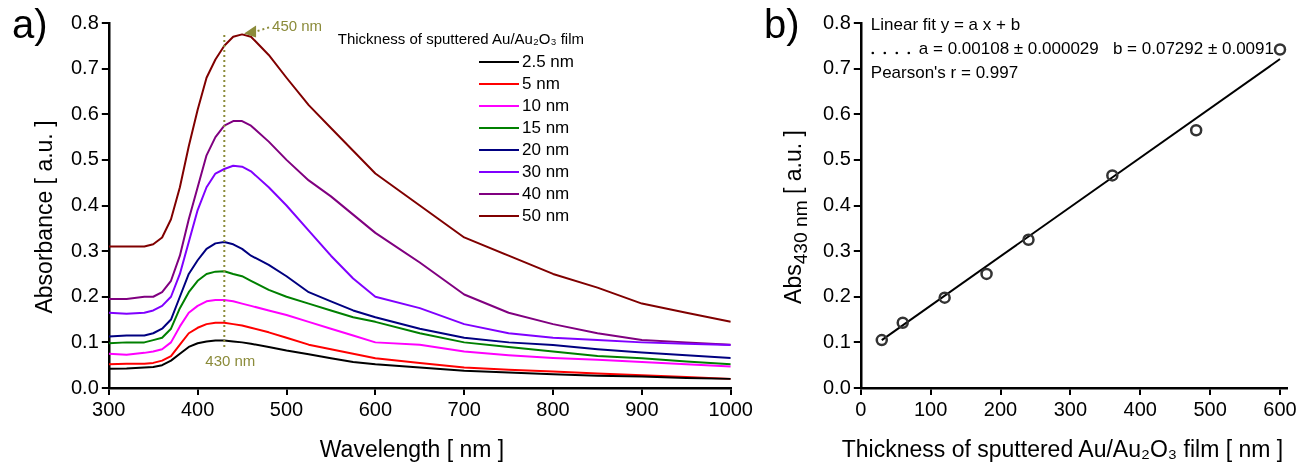  I want to click on chart-title: a), so click(30, 24).